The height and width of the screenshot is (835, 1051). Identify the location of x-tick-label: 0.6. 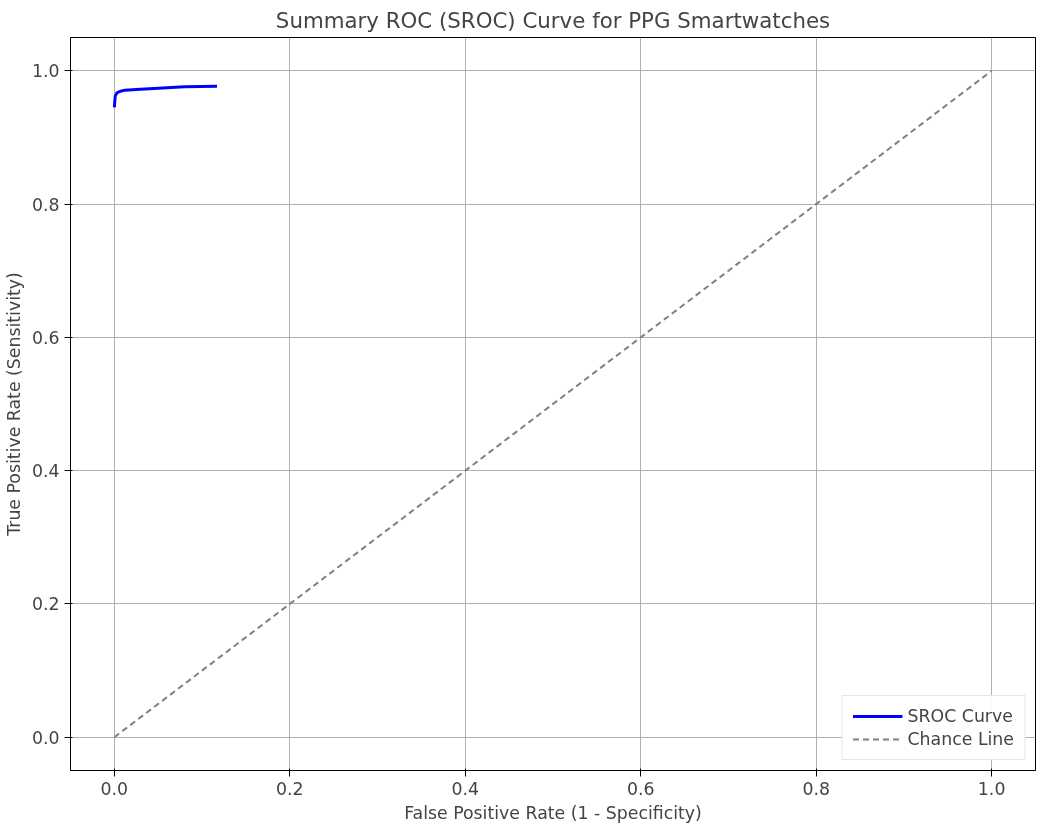
(640, 788).